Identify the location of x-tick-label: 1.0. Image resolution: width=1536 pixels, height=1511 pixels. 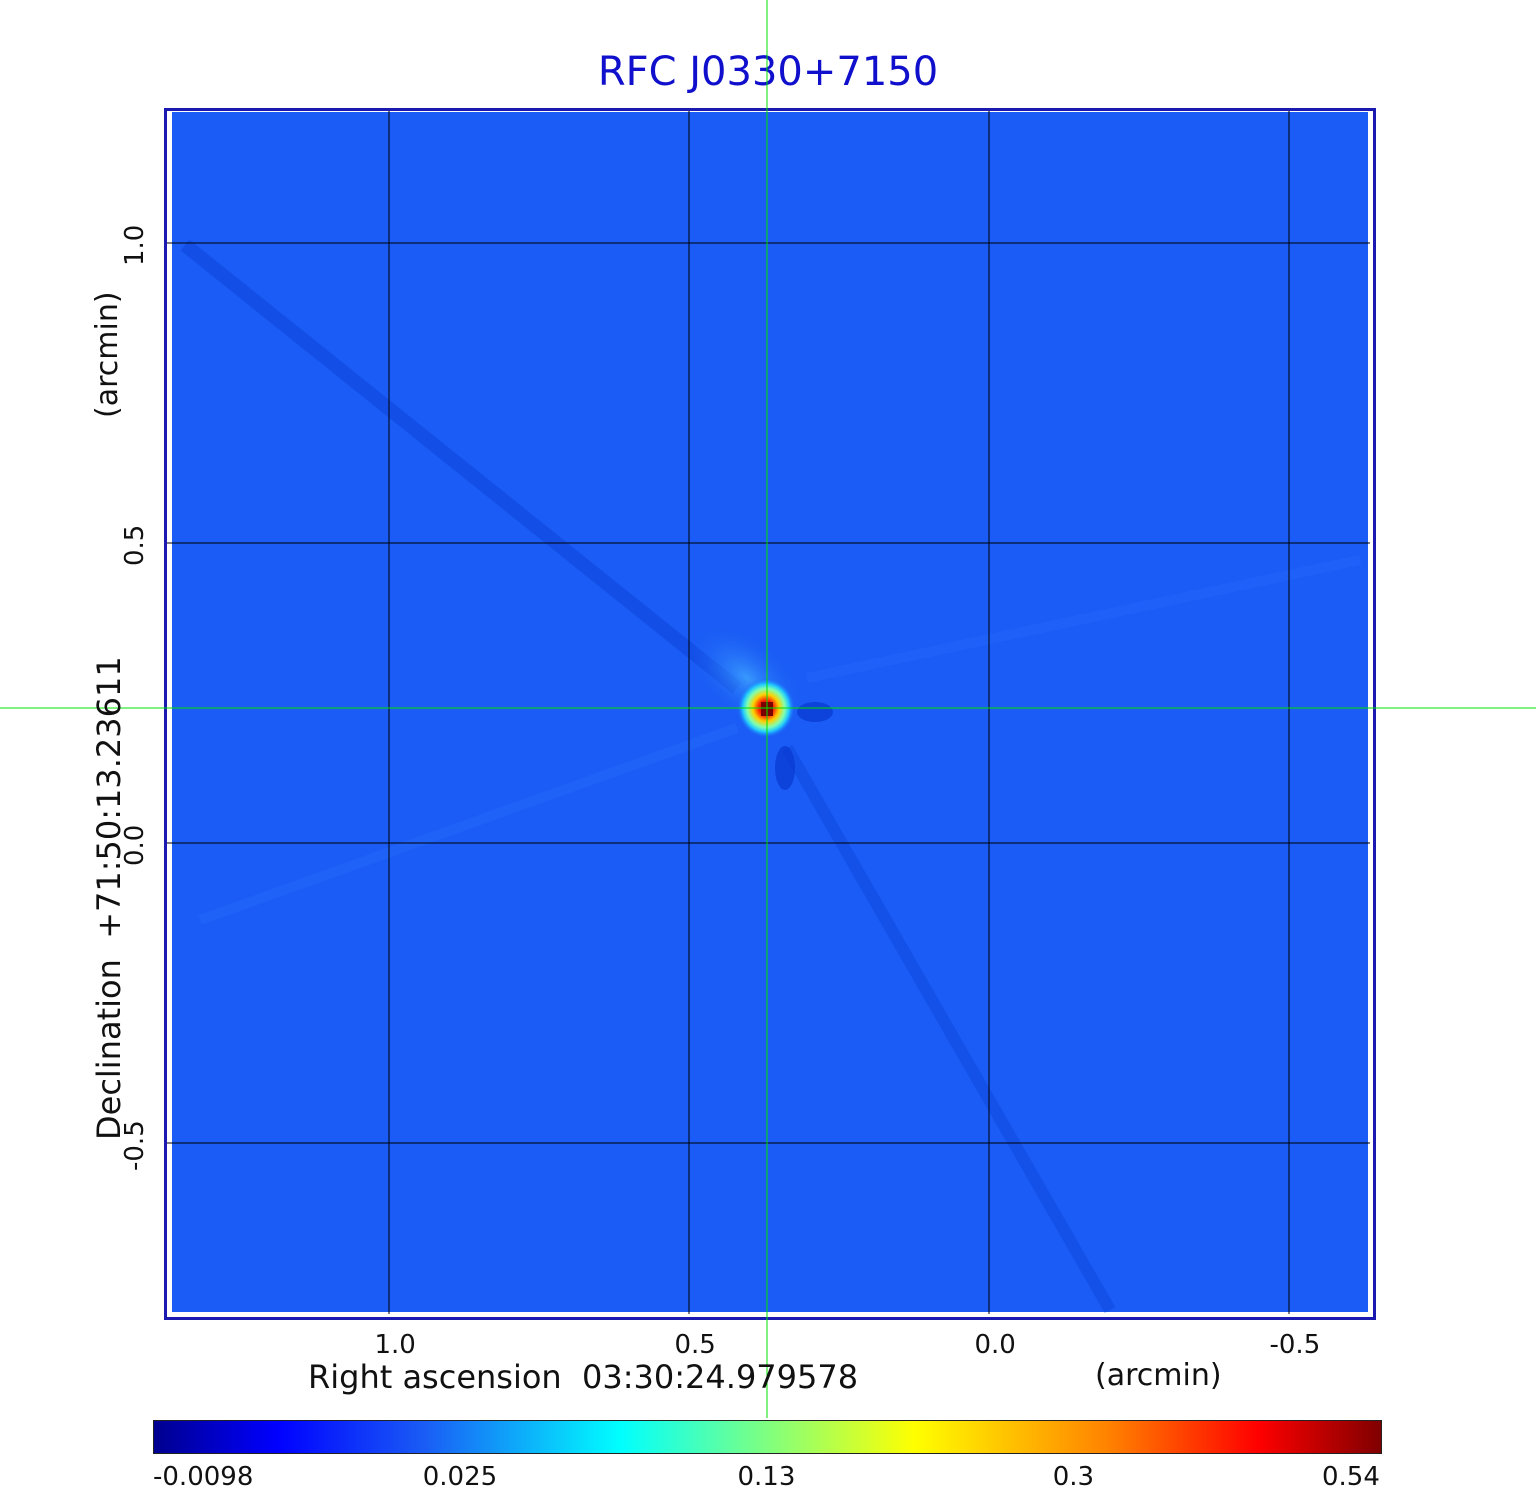
(395, 1345).